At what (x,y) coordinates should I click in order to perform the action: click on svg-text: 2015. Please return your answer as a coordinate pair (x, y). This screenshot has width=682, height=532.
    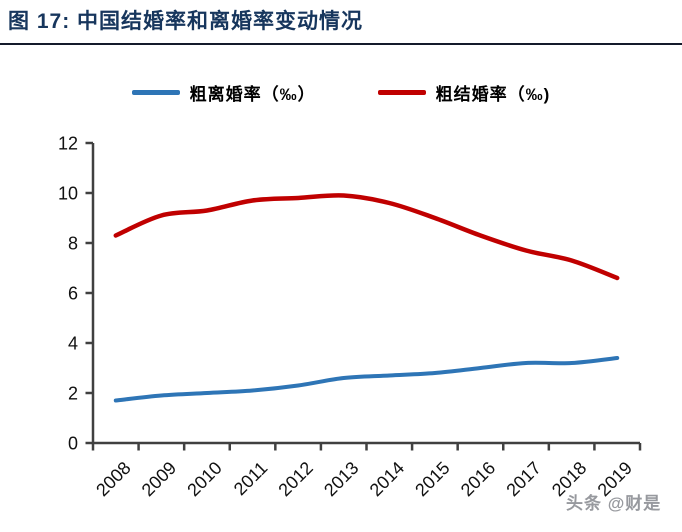
    Looking at the image, I should click on (432, 479).